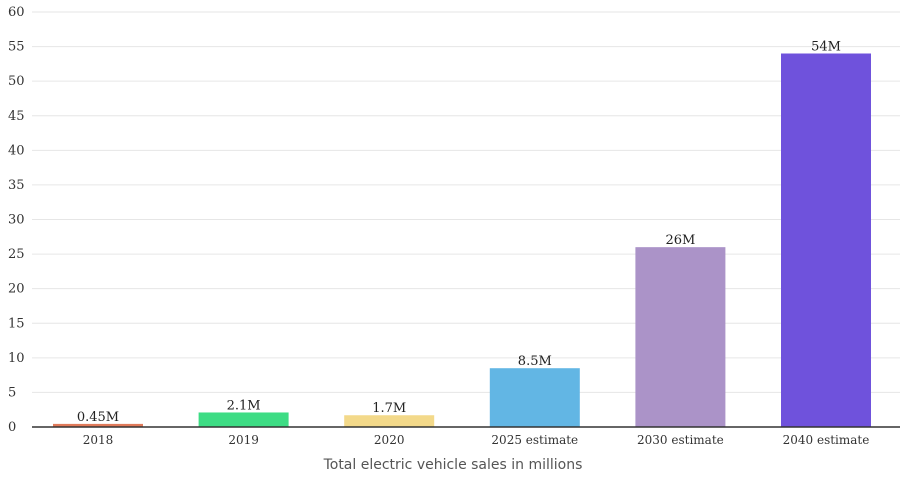 The height and width of the screenshot is (483, 906). I want to click on data-label: 1.7M, so click(389, 408).